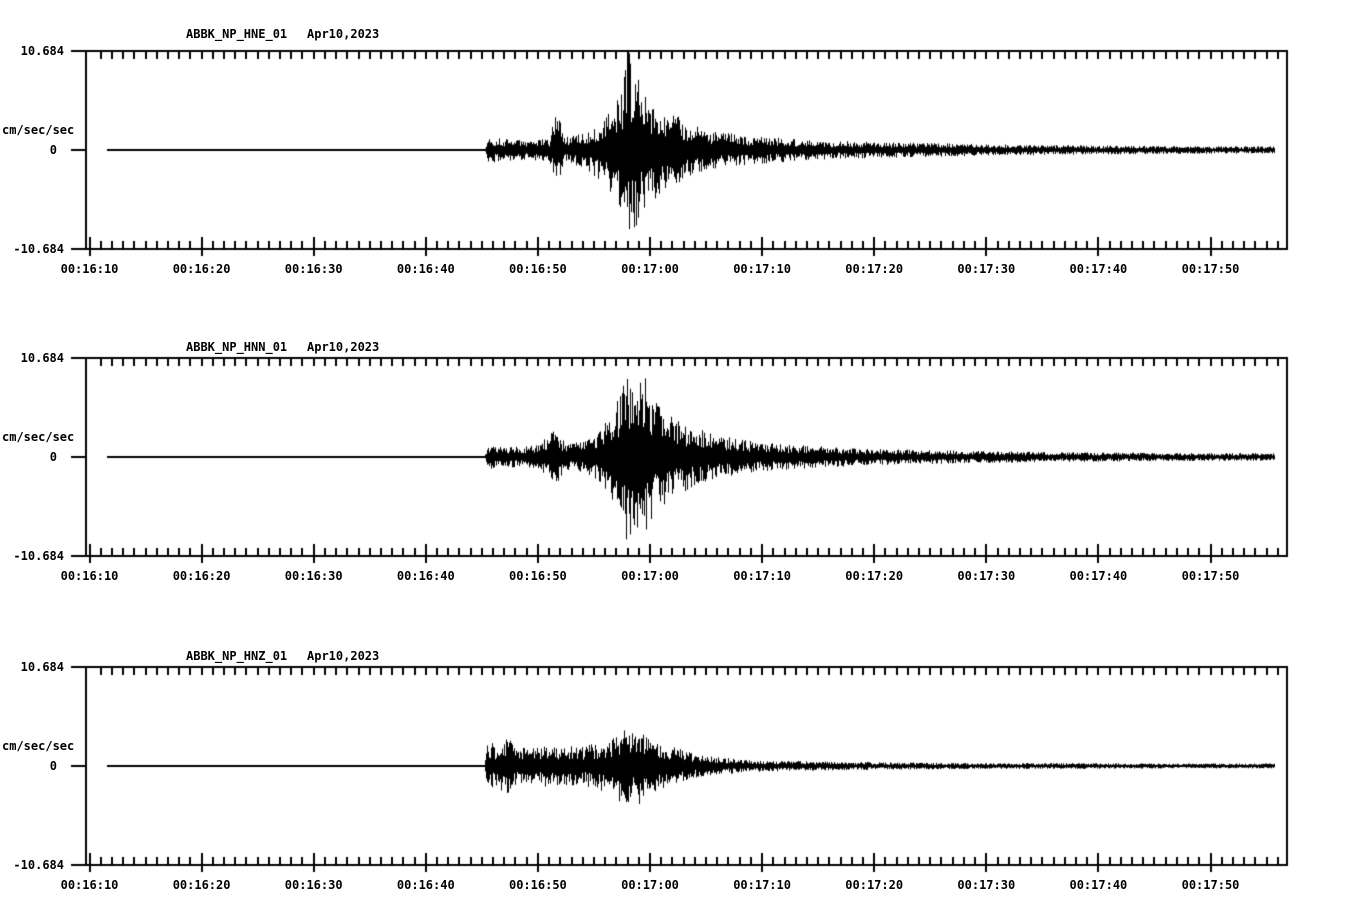 The width and height of the screenshot is (1358, 924). Describe the element at coordinates (237, 34) in the screenshot. I see `trace-title: ABBK_NP_HNE_01` at that location.